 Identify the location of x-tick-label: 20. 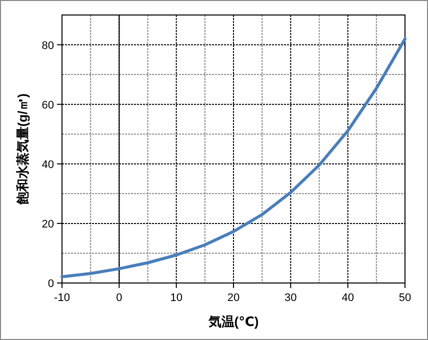
(233, 298).